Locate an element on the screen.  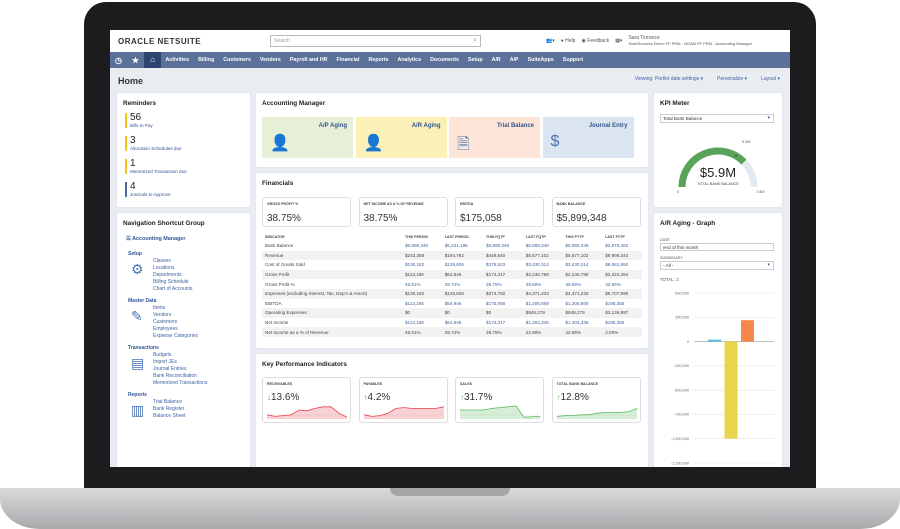
shortcut-link: Items is located at coordinates (159, 308).